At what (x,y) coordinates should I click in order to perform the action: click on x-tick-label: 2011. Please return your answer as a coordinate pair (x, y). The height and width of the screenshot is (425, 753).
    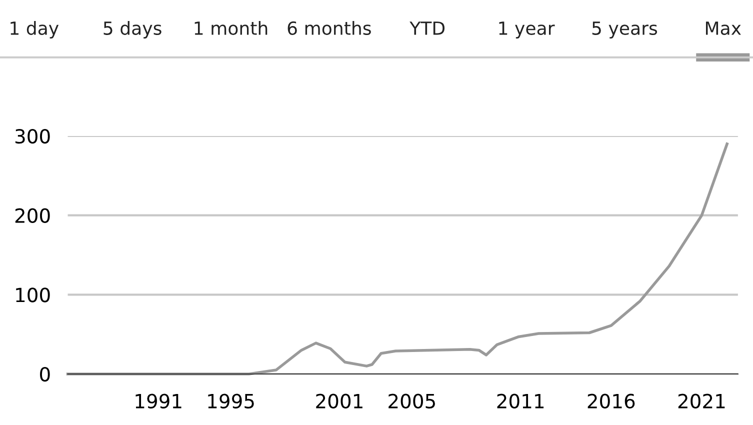
    Looking at the image, I should click on (520, 401).